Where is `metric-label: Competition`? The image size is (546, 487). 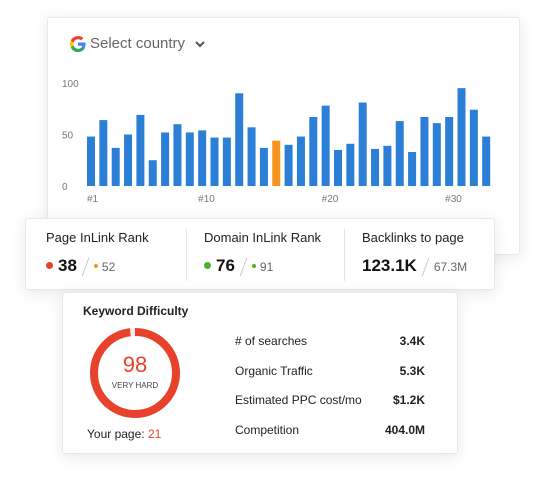 metric-label: Competition is located at coordinates (267, 429).